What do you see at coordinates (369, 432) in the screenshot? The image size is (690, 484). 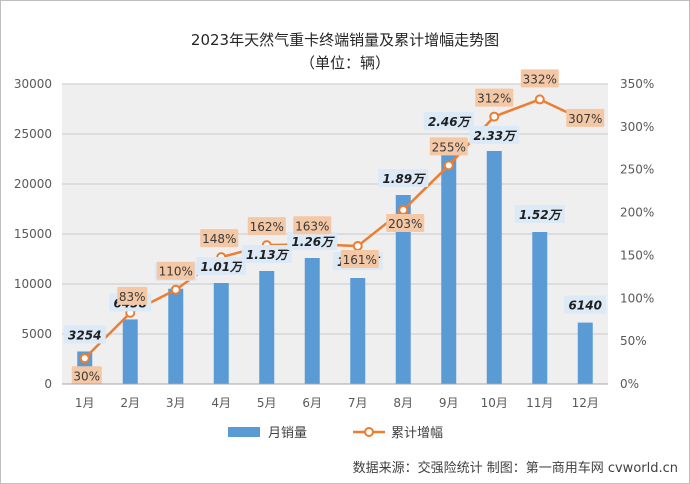 I see `legend-line-marker` at bounding box center [369, 432].